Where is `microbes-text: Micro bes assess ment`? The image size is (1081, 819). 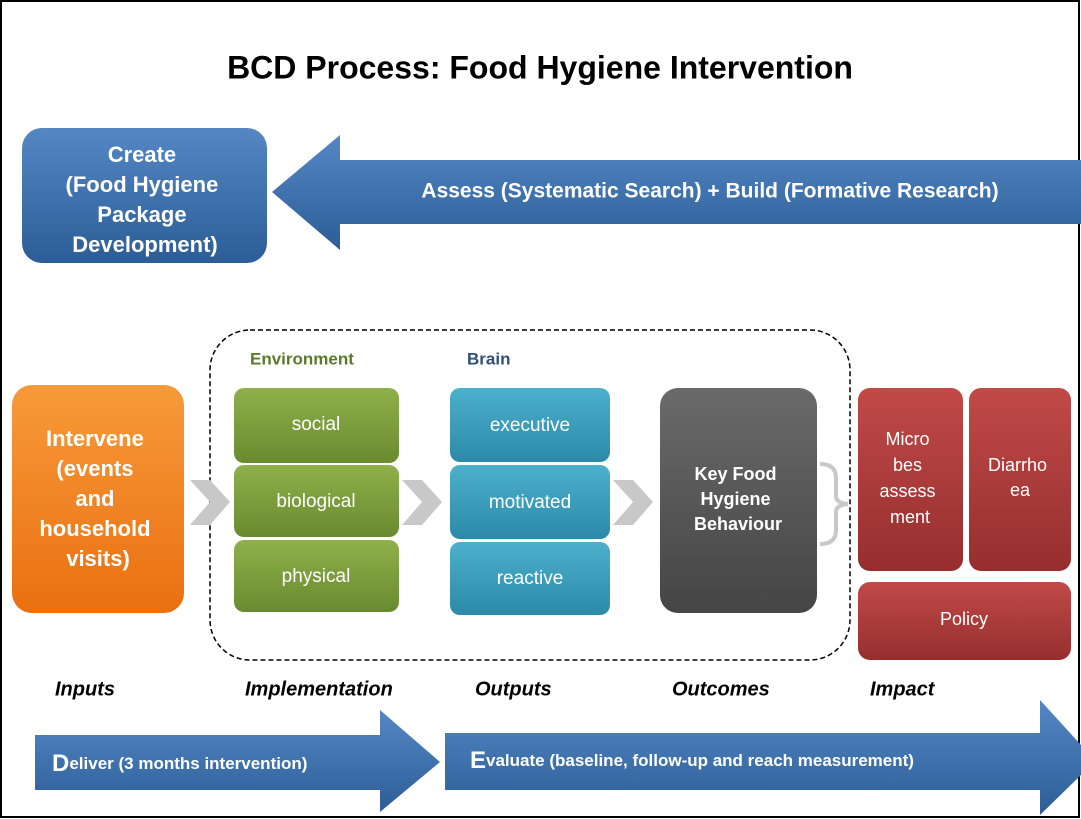
microbes-text: Micro bes assess ment is located at coordinates (909, 478).